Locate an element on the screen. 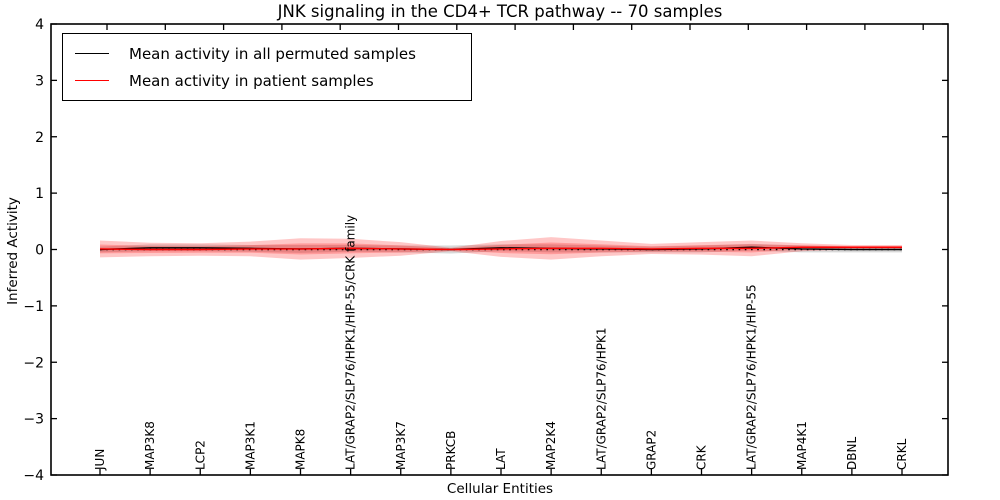 This screenshot has height=500, width=1000. x-tick-label: MAP3K7 is located at coordinates (401, 445).